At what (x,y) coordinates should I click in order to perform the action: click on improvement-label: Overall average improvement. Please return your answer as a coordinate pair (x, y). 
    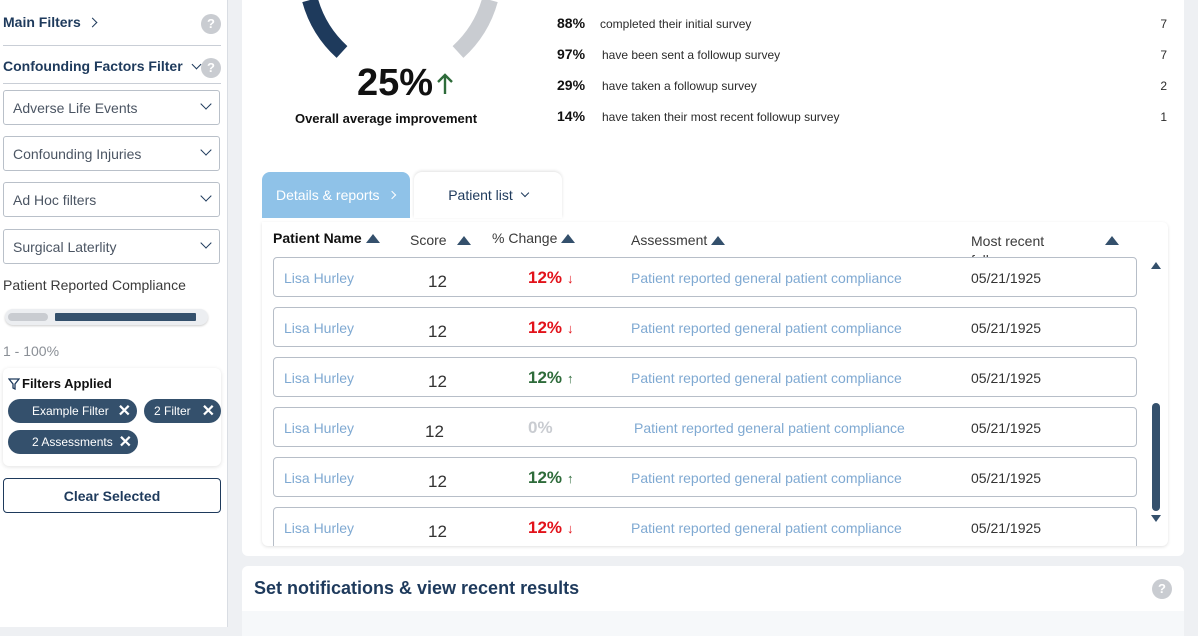
    Looking at the image, I should click on (386, 118).